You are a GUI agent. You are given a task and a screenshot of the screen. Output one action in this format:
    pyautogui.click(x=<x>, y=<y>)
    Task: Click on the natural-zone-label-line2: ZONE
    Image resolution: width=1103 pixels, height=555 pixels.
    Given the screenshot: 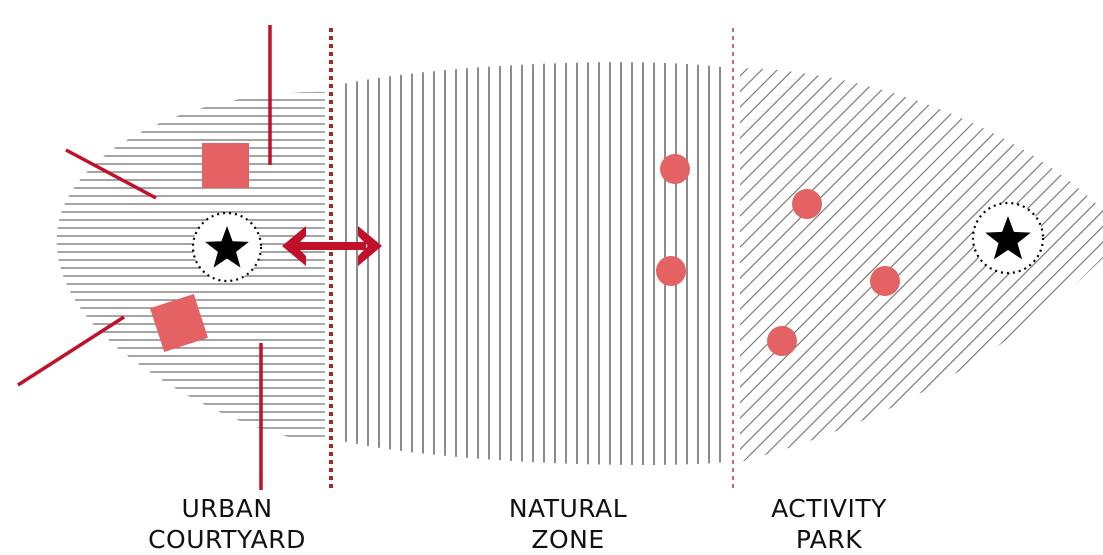 What is the action you would take?
    pyautogui.click(x=568, y=539)
    